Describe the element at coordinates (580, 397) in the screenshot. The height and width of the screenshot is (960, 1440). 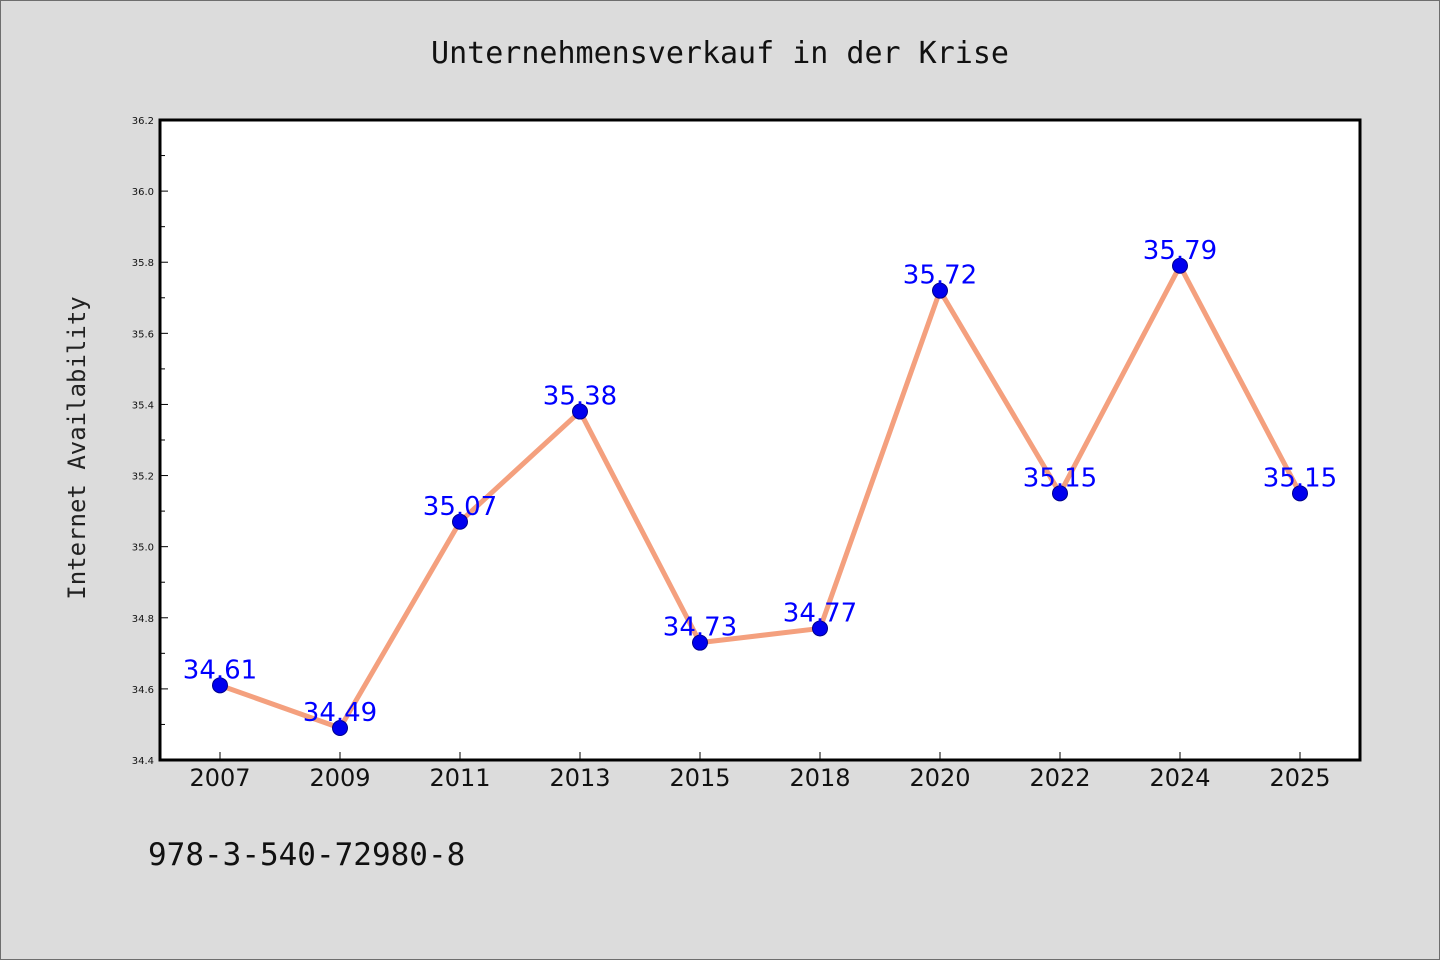
I see `data-label: 35.38` at that location.